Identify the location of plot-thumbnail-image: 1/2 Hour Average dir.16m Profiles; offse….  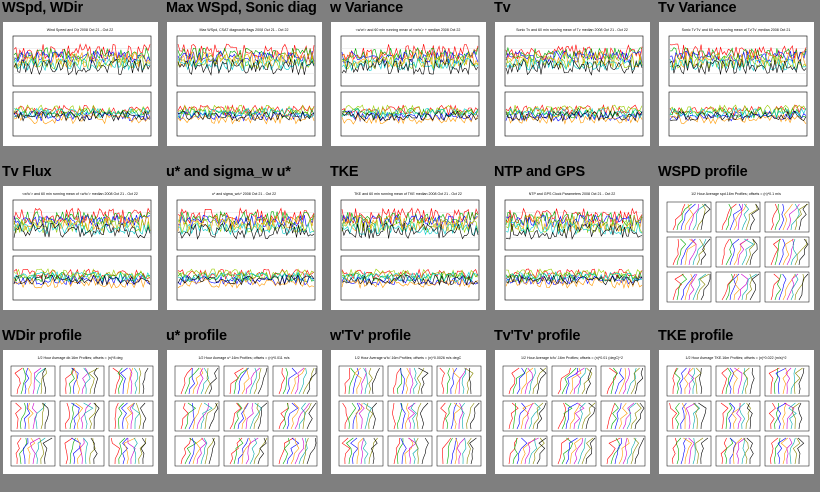
(82, 411).